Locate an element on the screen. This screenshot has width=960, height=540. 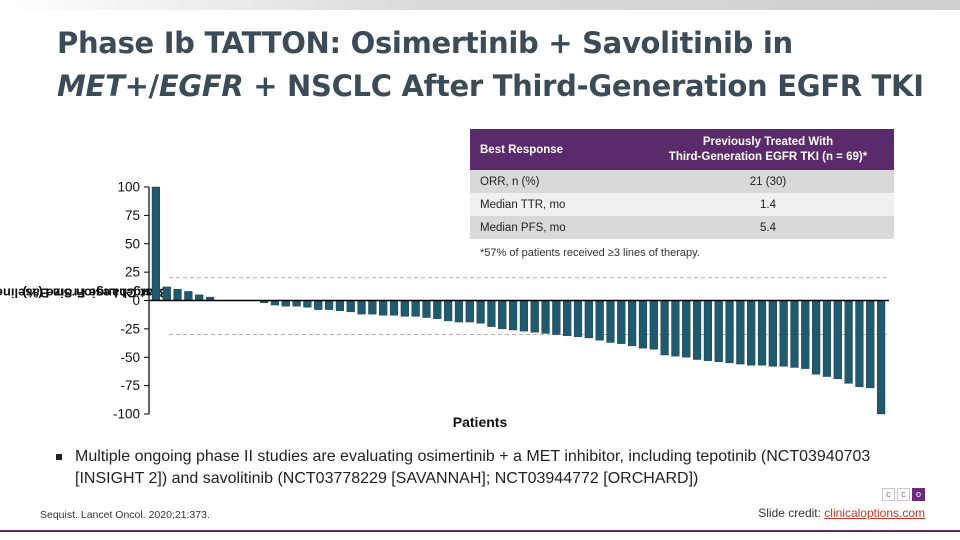
row-label: Median TTR, mo is located at coordinates (523, 204).